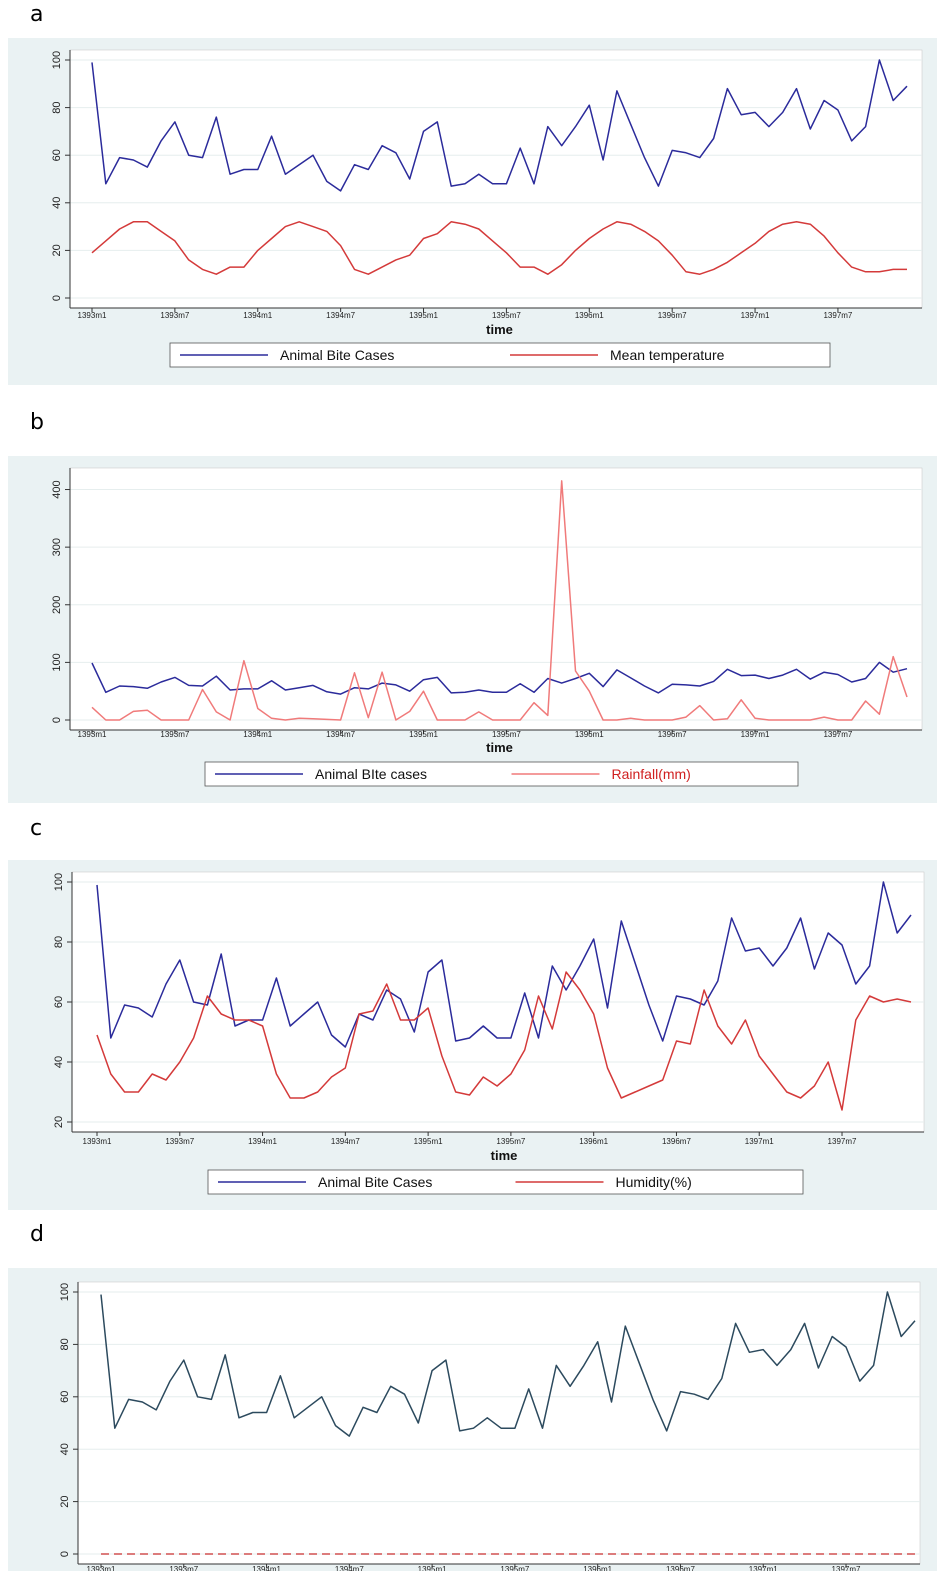 Image resolution: width=939 pixels, height=1571 pixels. What do you see at coordinates (499, 248) in the screenshot?
I see `series-line-mean-temperature` at bounding box center [499, 248].